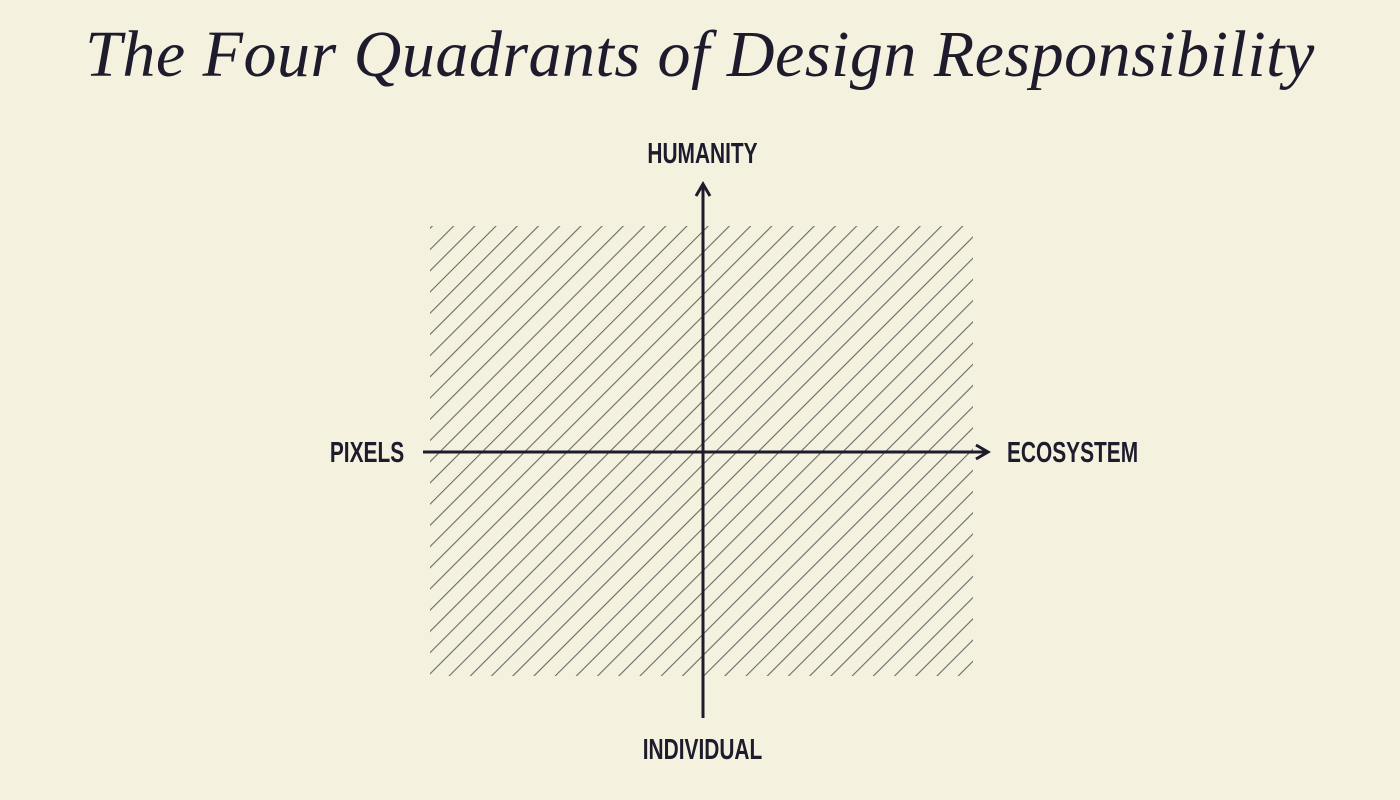 The height and width of the screenshot is (800, 1400). Describe the element at coordinates (983, 452) in the screenshot. I see `right-arrow-icon` at that location.